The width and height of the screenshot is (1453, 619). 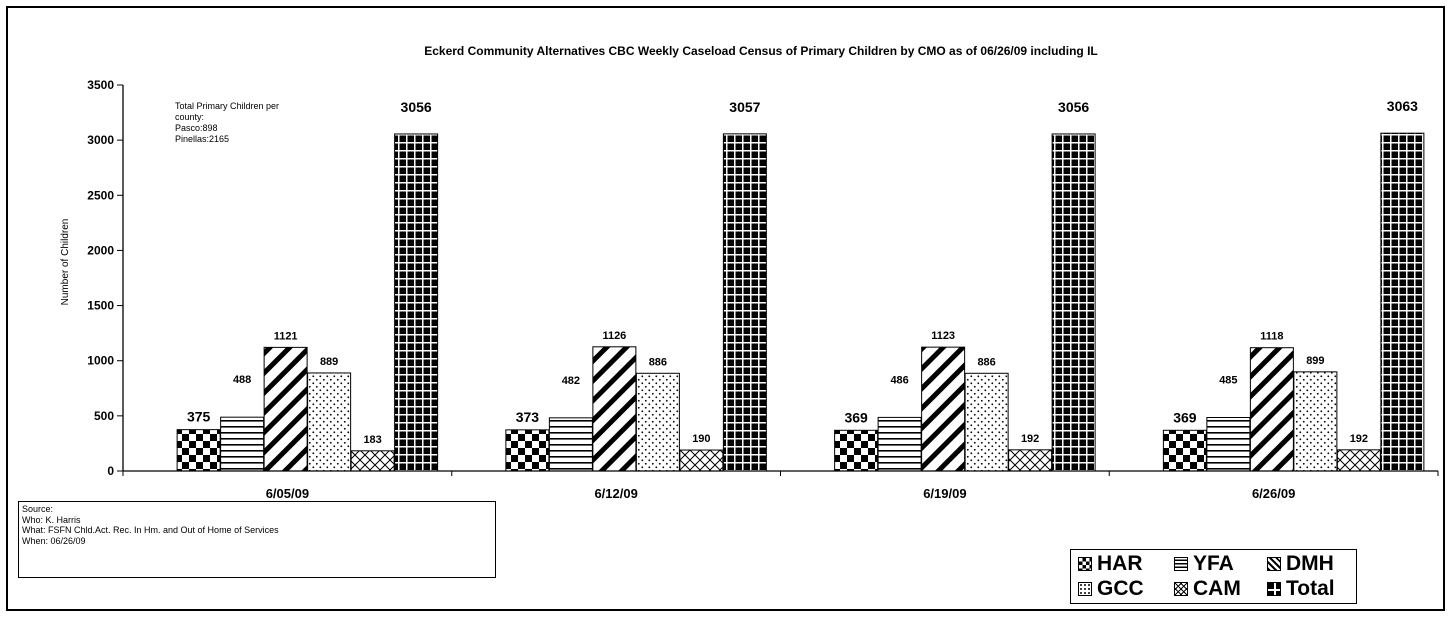 I want to click on legend-item-yfa: YFA, so click(x=1204, y=564).